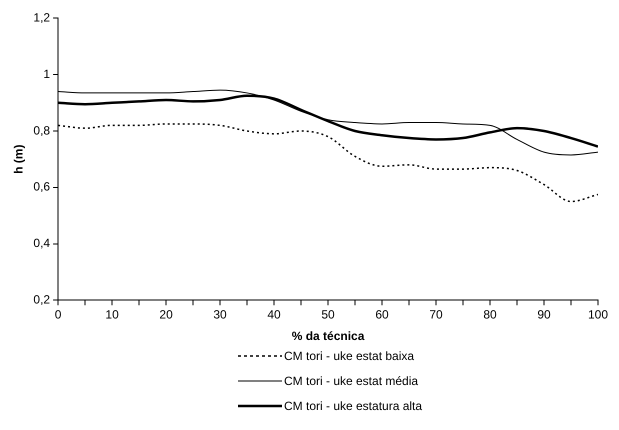  What do you see at coordinates (382, 315) in the screenshot?
I see `x-tick-label: 60` at bounding box center [382, 315].